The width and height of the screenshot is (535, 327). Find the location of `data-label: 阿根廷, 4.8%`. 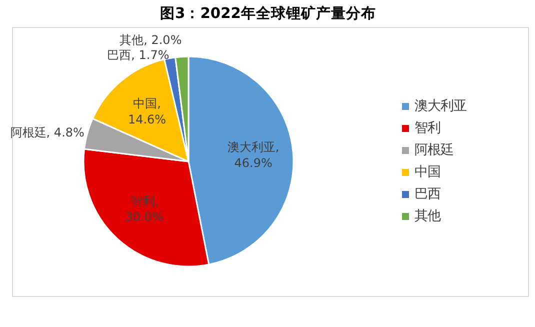

data-label: 阿根廷, 4.8% is located at coordinates (47, 133).